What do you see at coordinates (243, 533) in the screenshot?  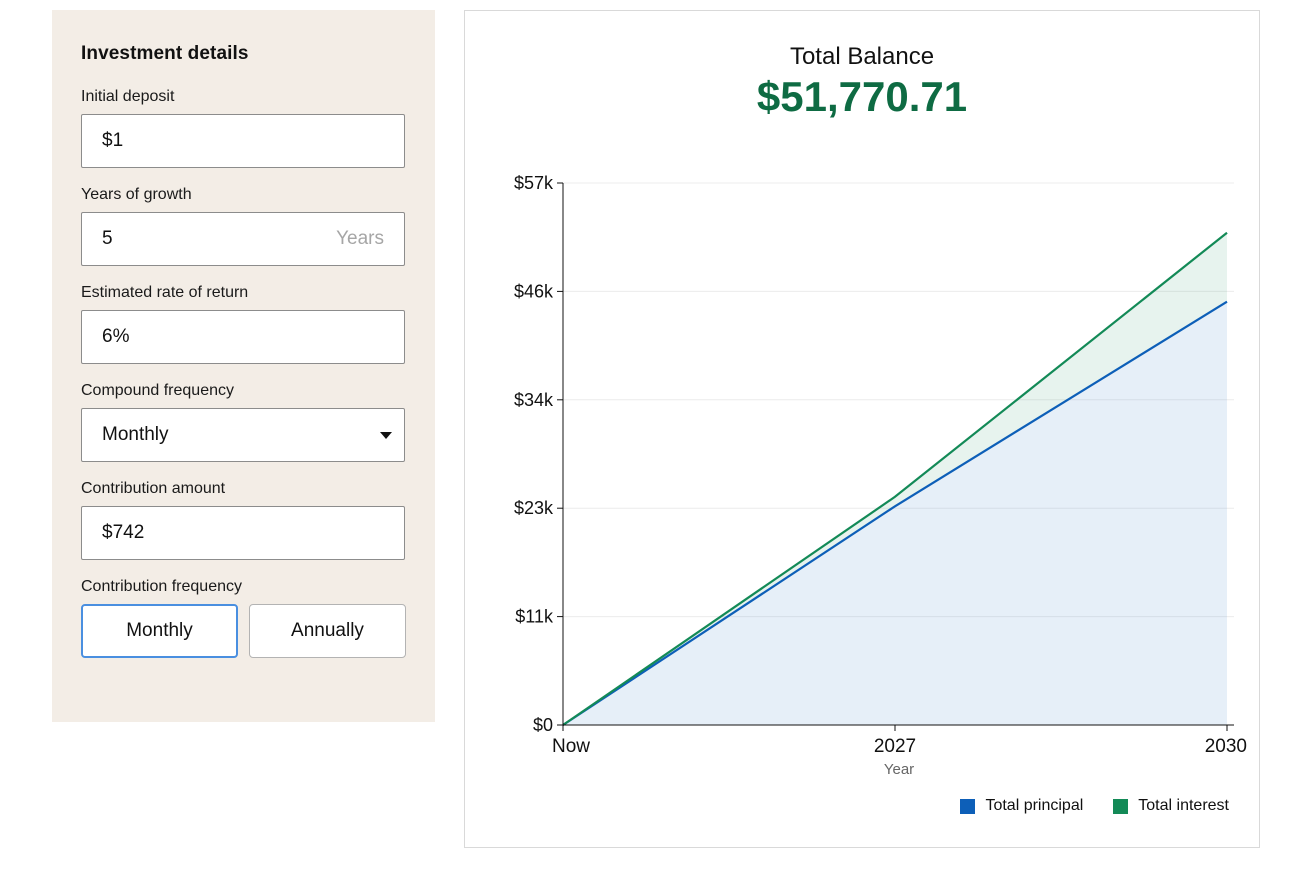 I see `contribution-input: $742` at bounding box center [243, 533].